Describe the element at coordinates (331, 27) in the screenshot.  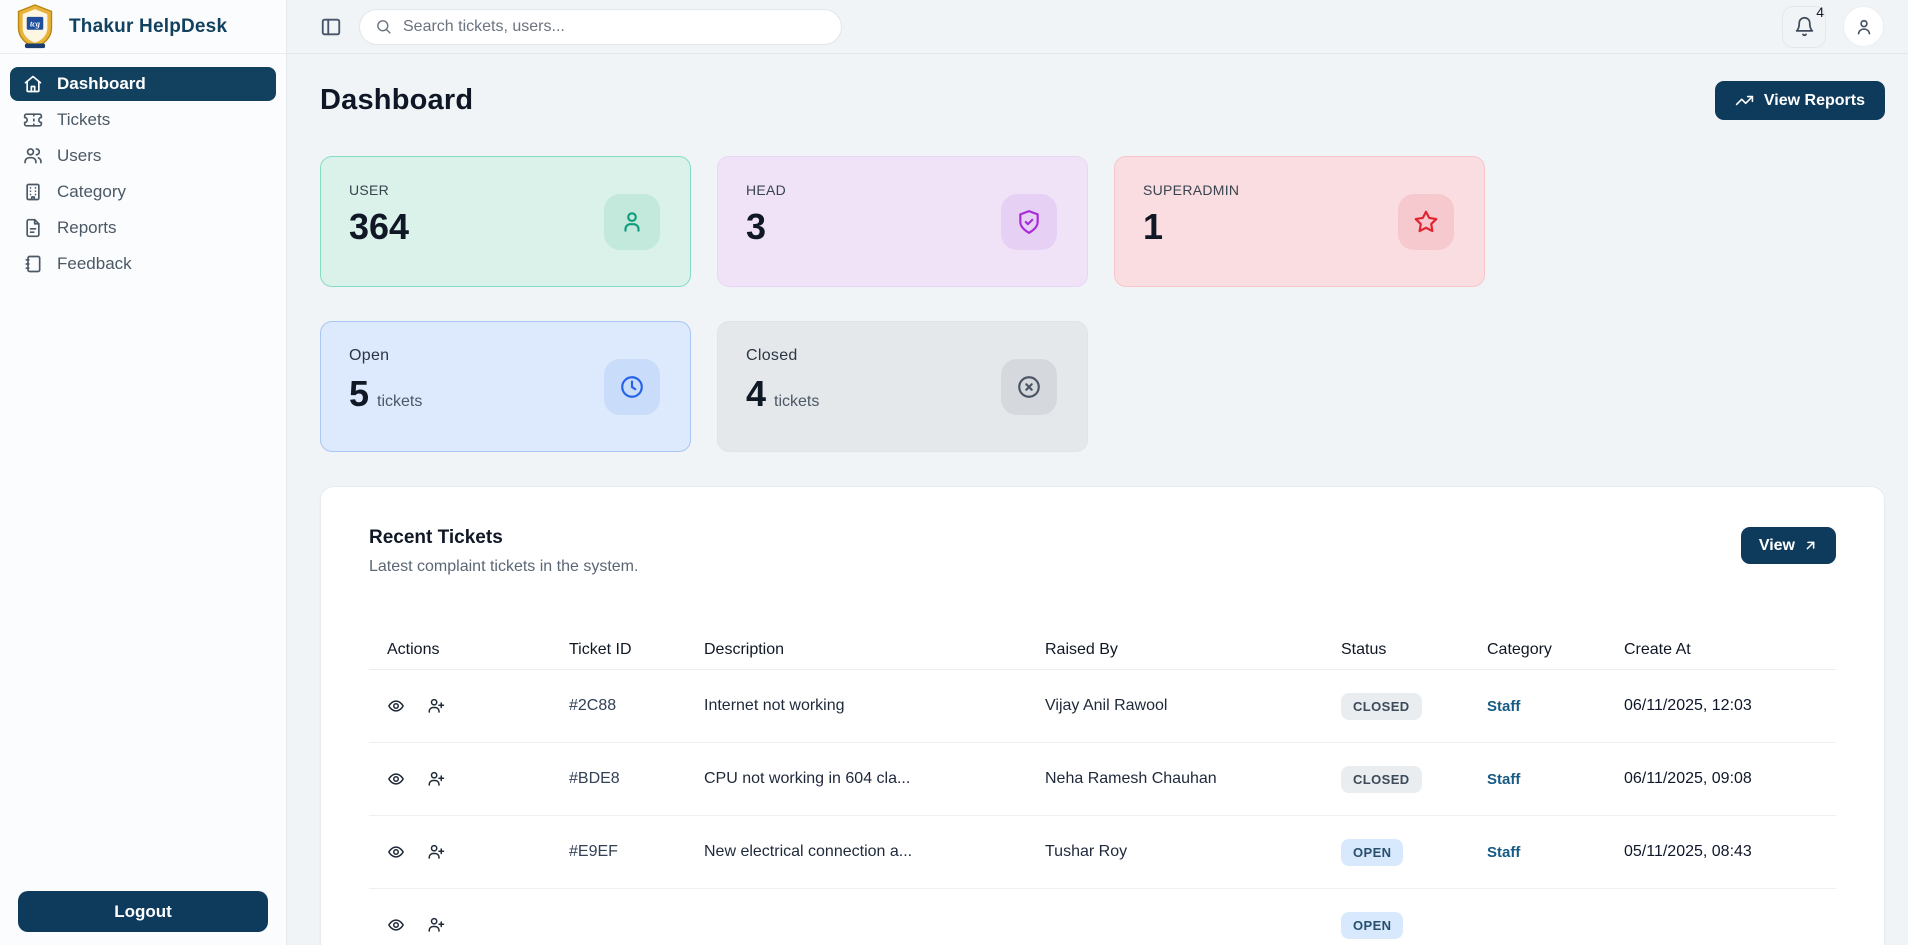
I see `sidebar-toggle-icon` at that location.